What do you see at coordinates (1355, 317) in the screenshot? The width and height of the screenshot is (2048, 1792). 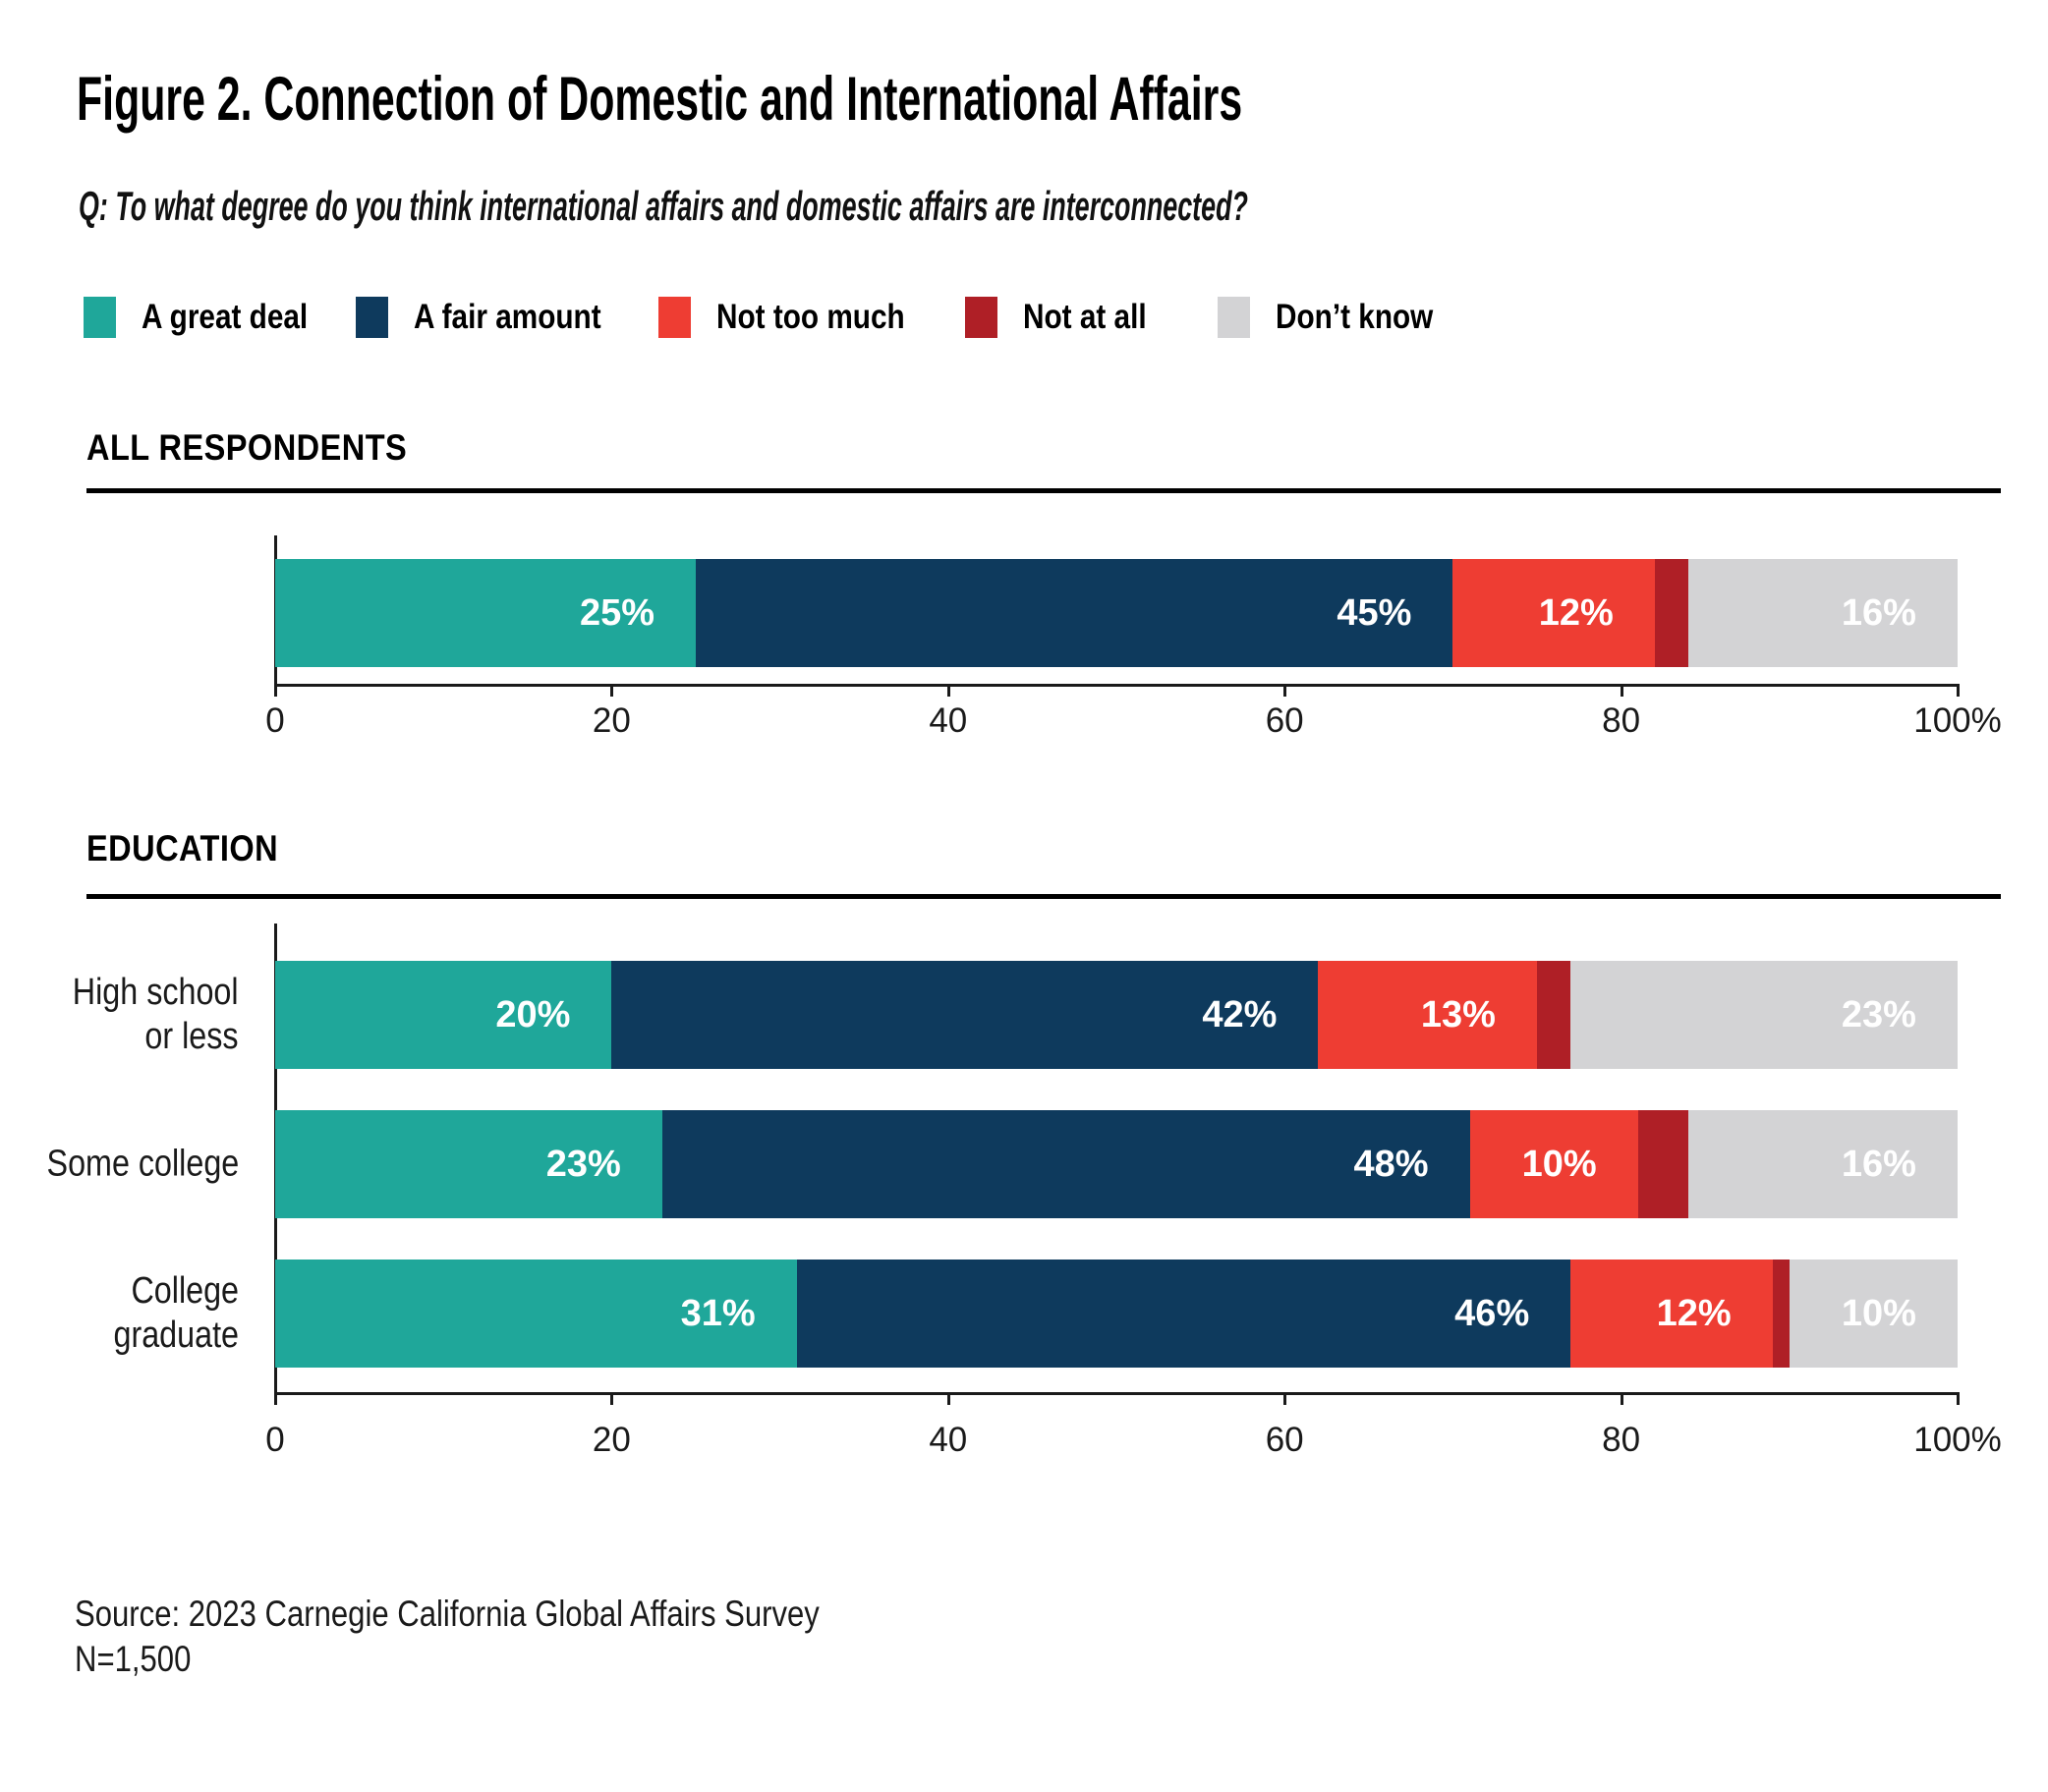 I see `legend-label: Don’t know` at bounding box center [1355, 317].